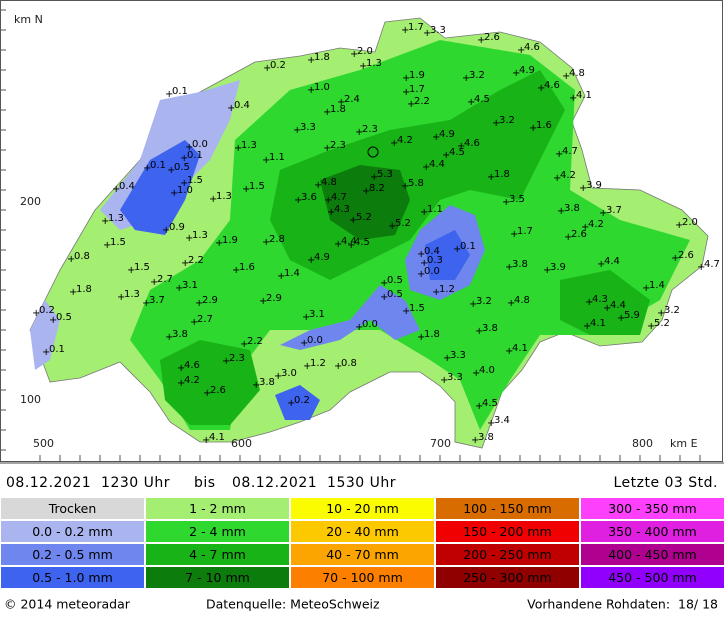  What do you see at coordinates (362, 554) in the screenshot?
I see `legend-label: 40 - 70 mm` at bounding box center [362, 554].